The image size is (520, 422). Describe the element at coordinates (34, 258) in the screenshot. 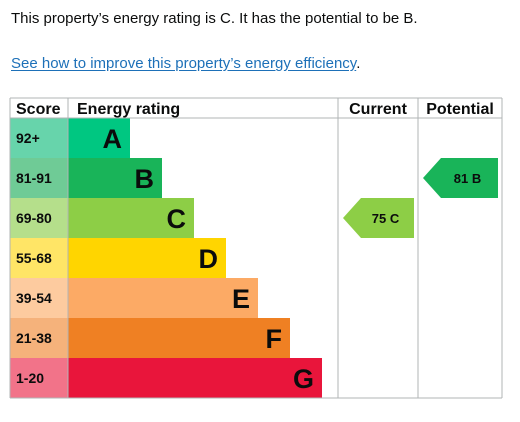

I see `score-label-d: 55-68` at that location.